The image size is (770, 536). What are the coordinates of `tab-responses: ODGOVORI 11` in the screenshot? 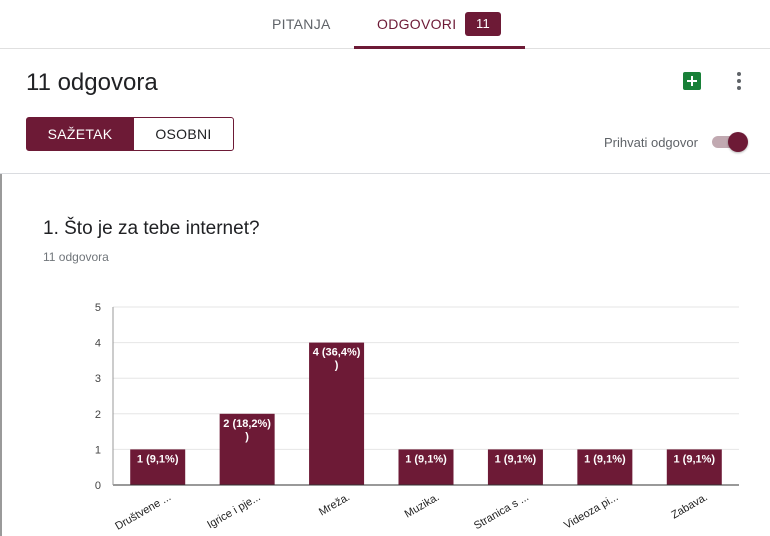 It's located at (439, 24).